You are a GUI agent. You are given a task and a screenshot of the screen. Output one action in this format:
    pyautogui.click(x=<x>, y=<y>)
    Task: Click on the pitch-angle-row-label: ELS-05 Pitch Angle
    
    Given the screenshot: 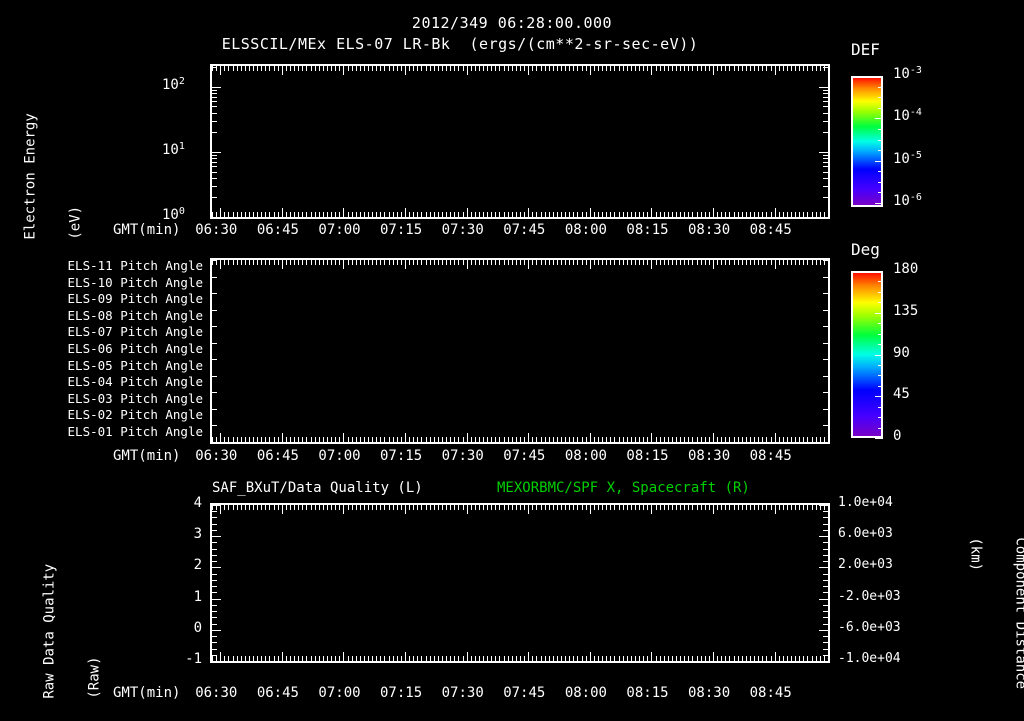 What is the action you would take?
    pyautogui.click(x=101, y=366)
    